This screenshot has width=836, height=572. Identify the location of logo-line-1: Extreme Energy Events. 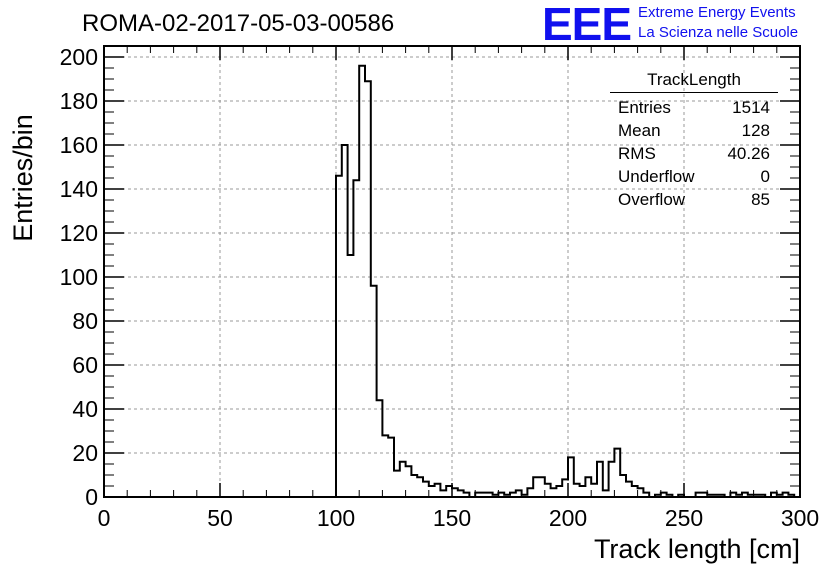
(717, 12).